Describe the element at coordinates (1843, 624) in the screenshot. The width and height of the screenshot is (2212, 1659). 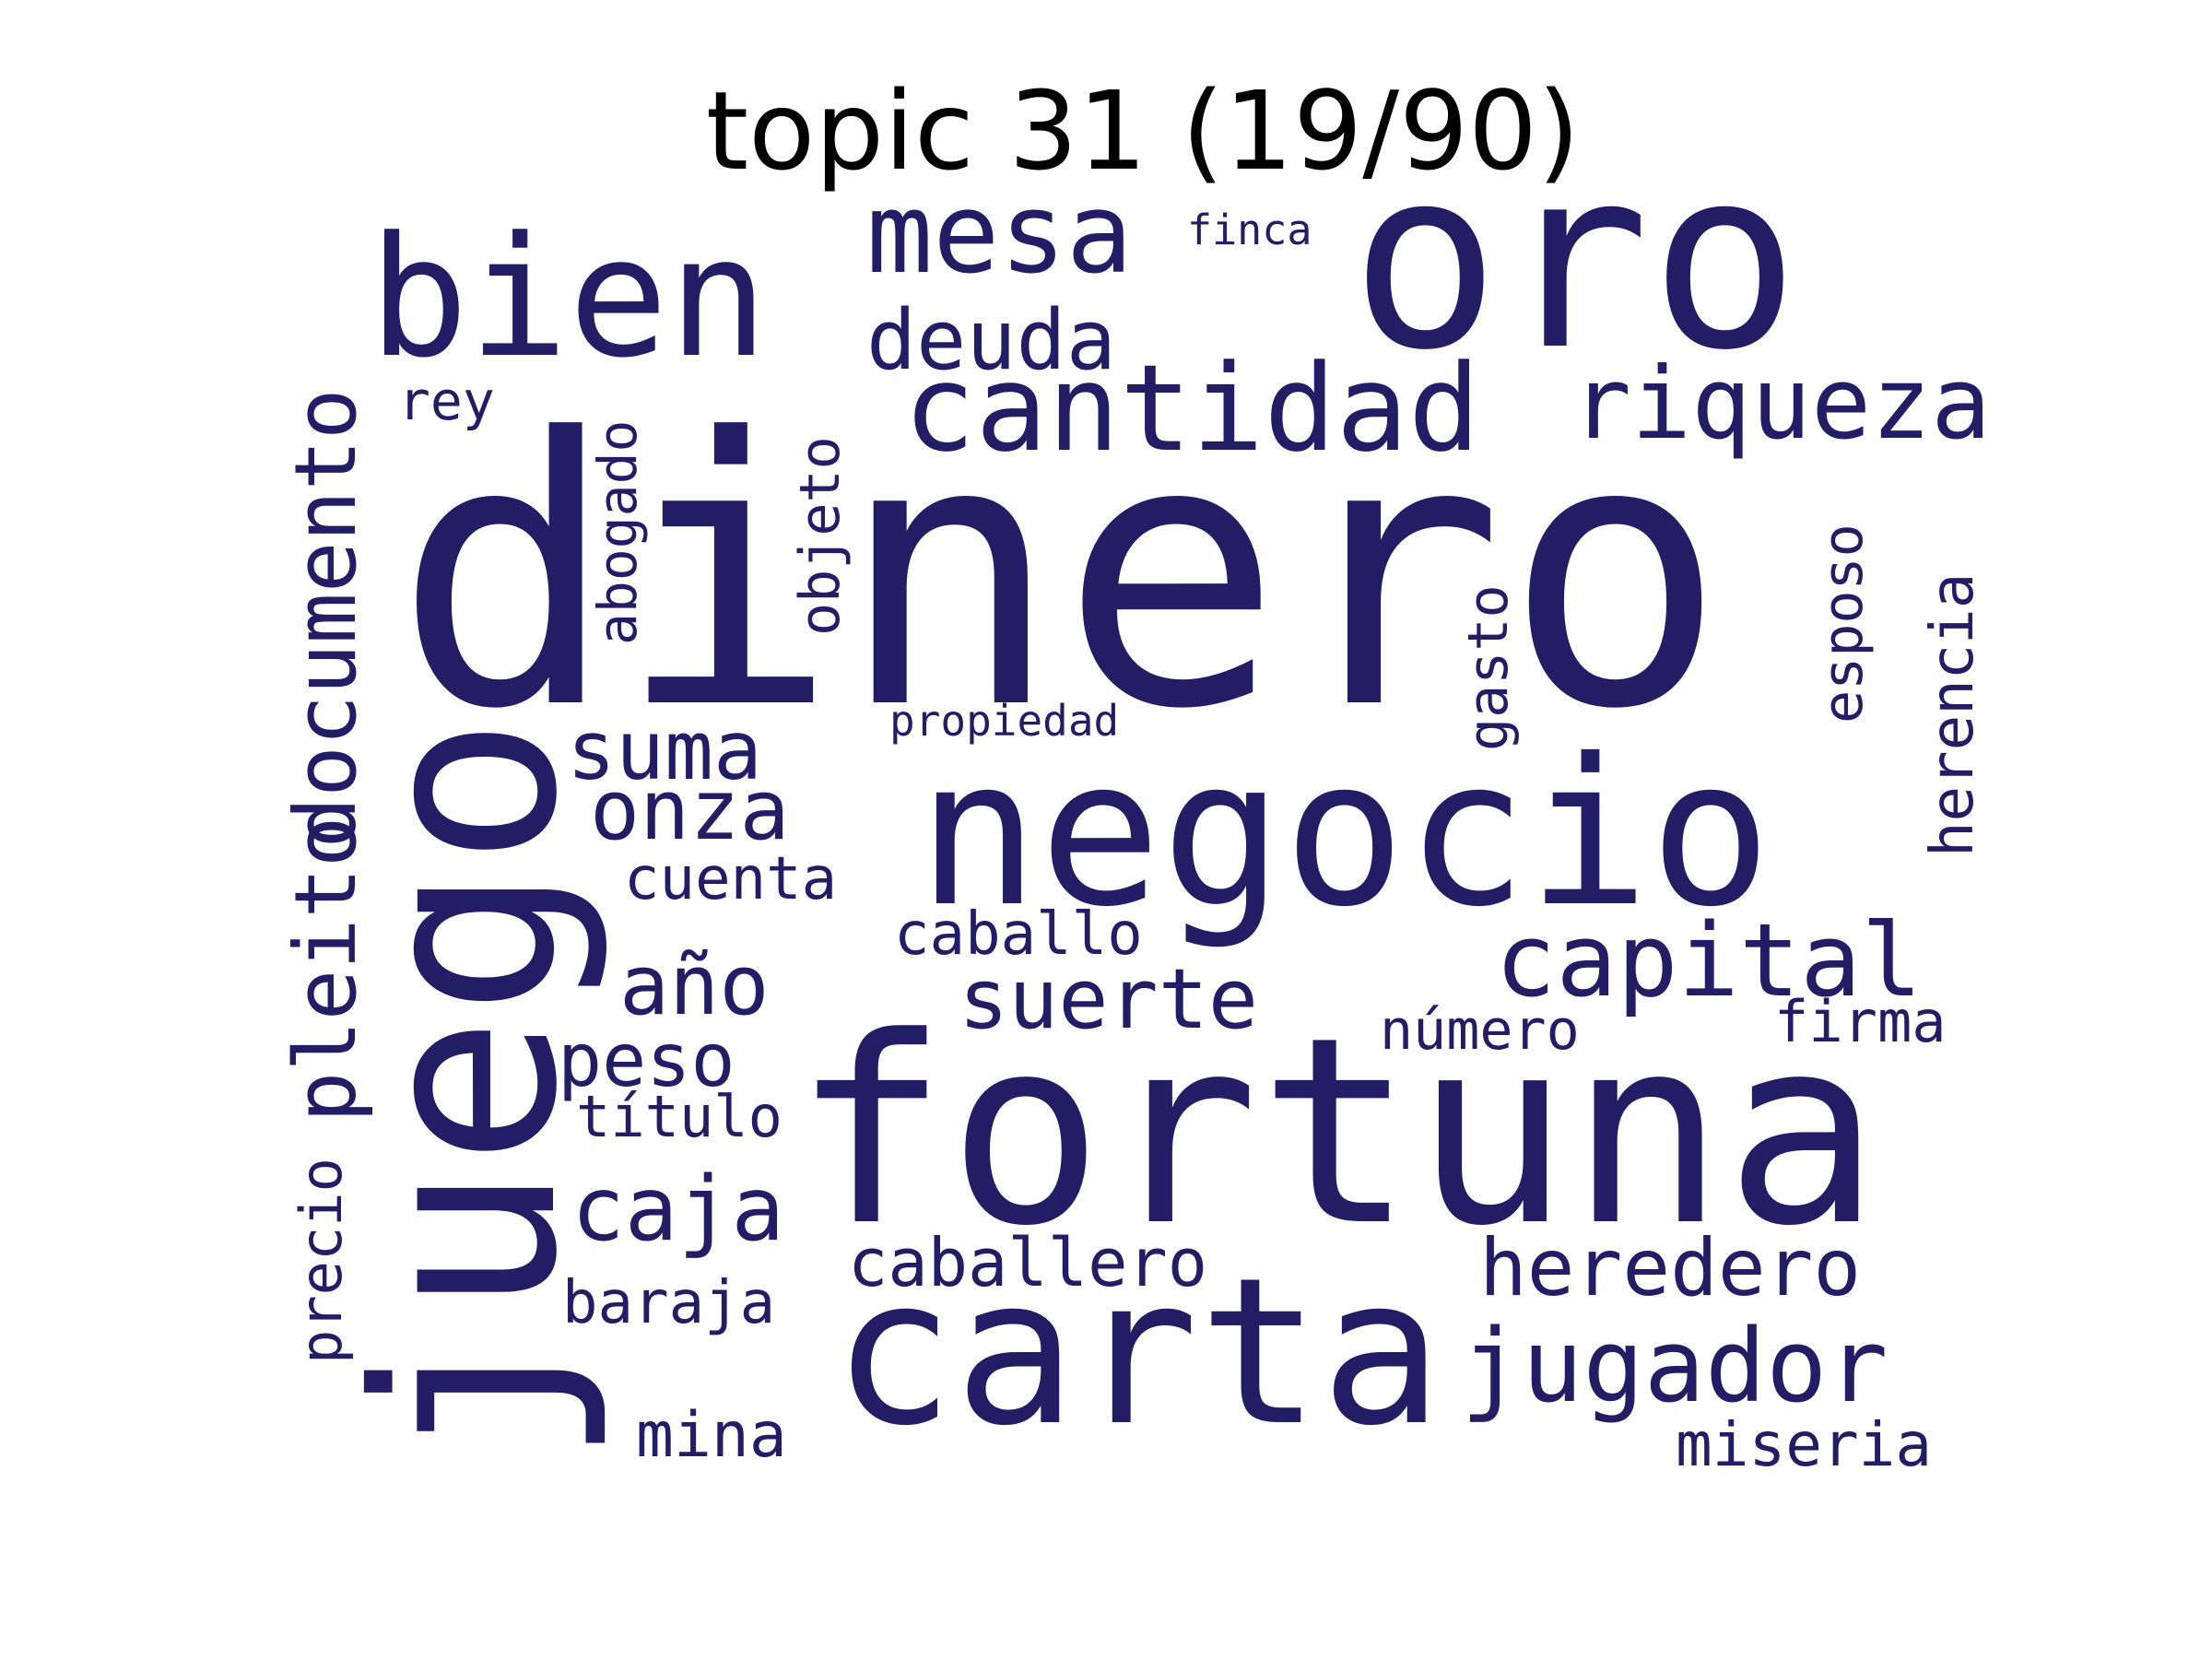
I see `word-esposo: esposo` at that location.